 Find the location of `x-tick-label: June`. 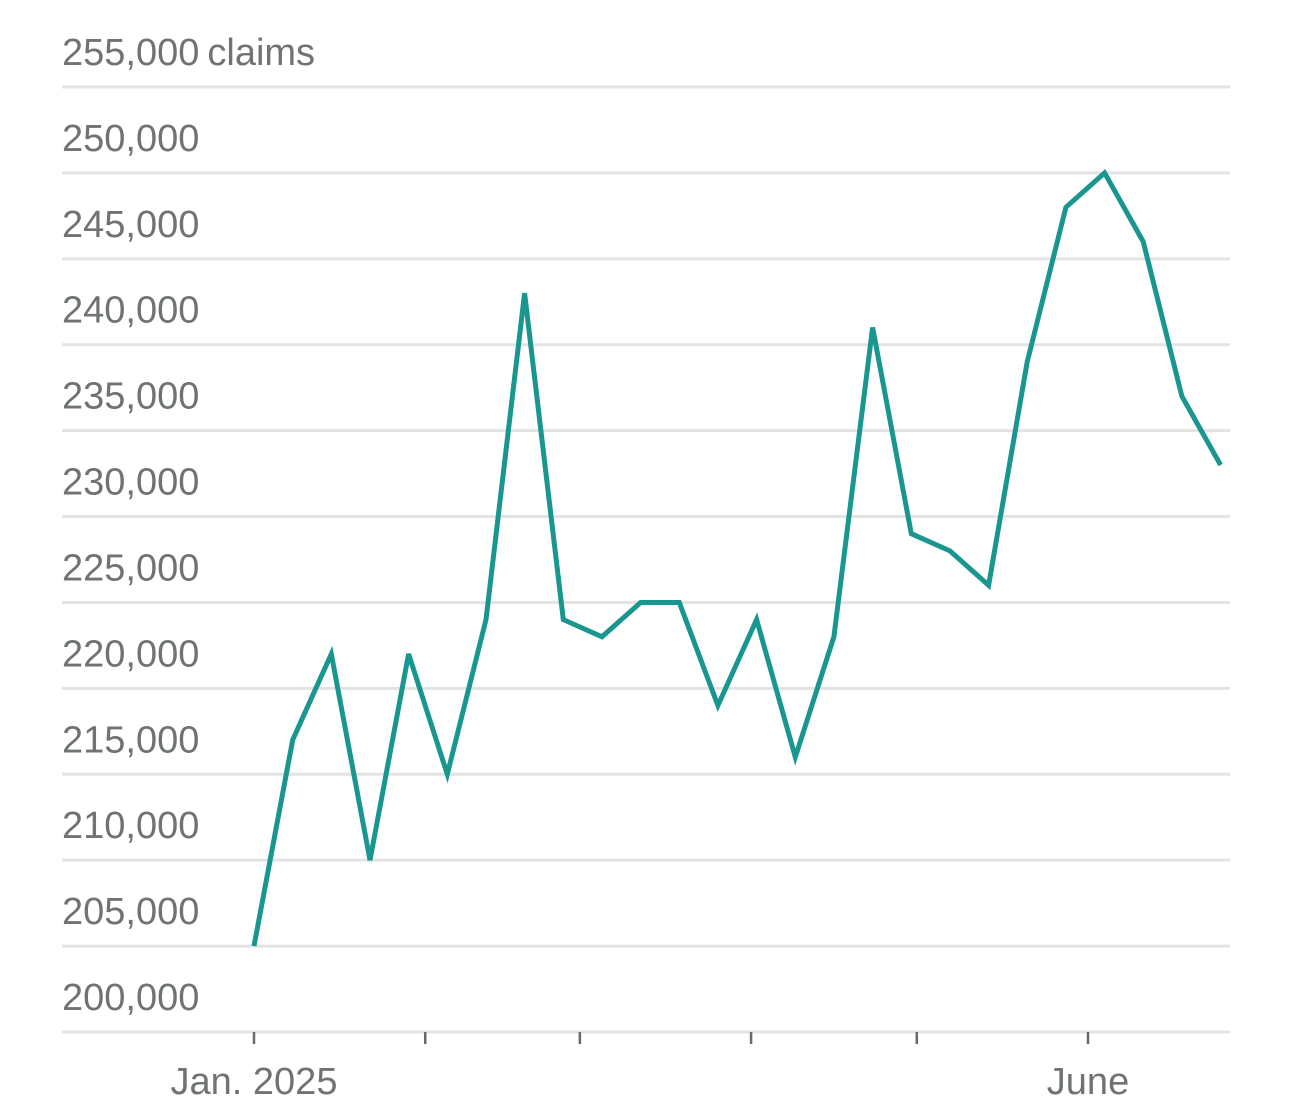

x-tick-label: June is located at coordinates (1088, 1082).